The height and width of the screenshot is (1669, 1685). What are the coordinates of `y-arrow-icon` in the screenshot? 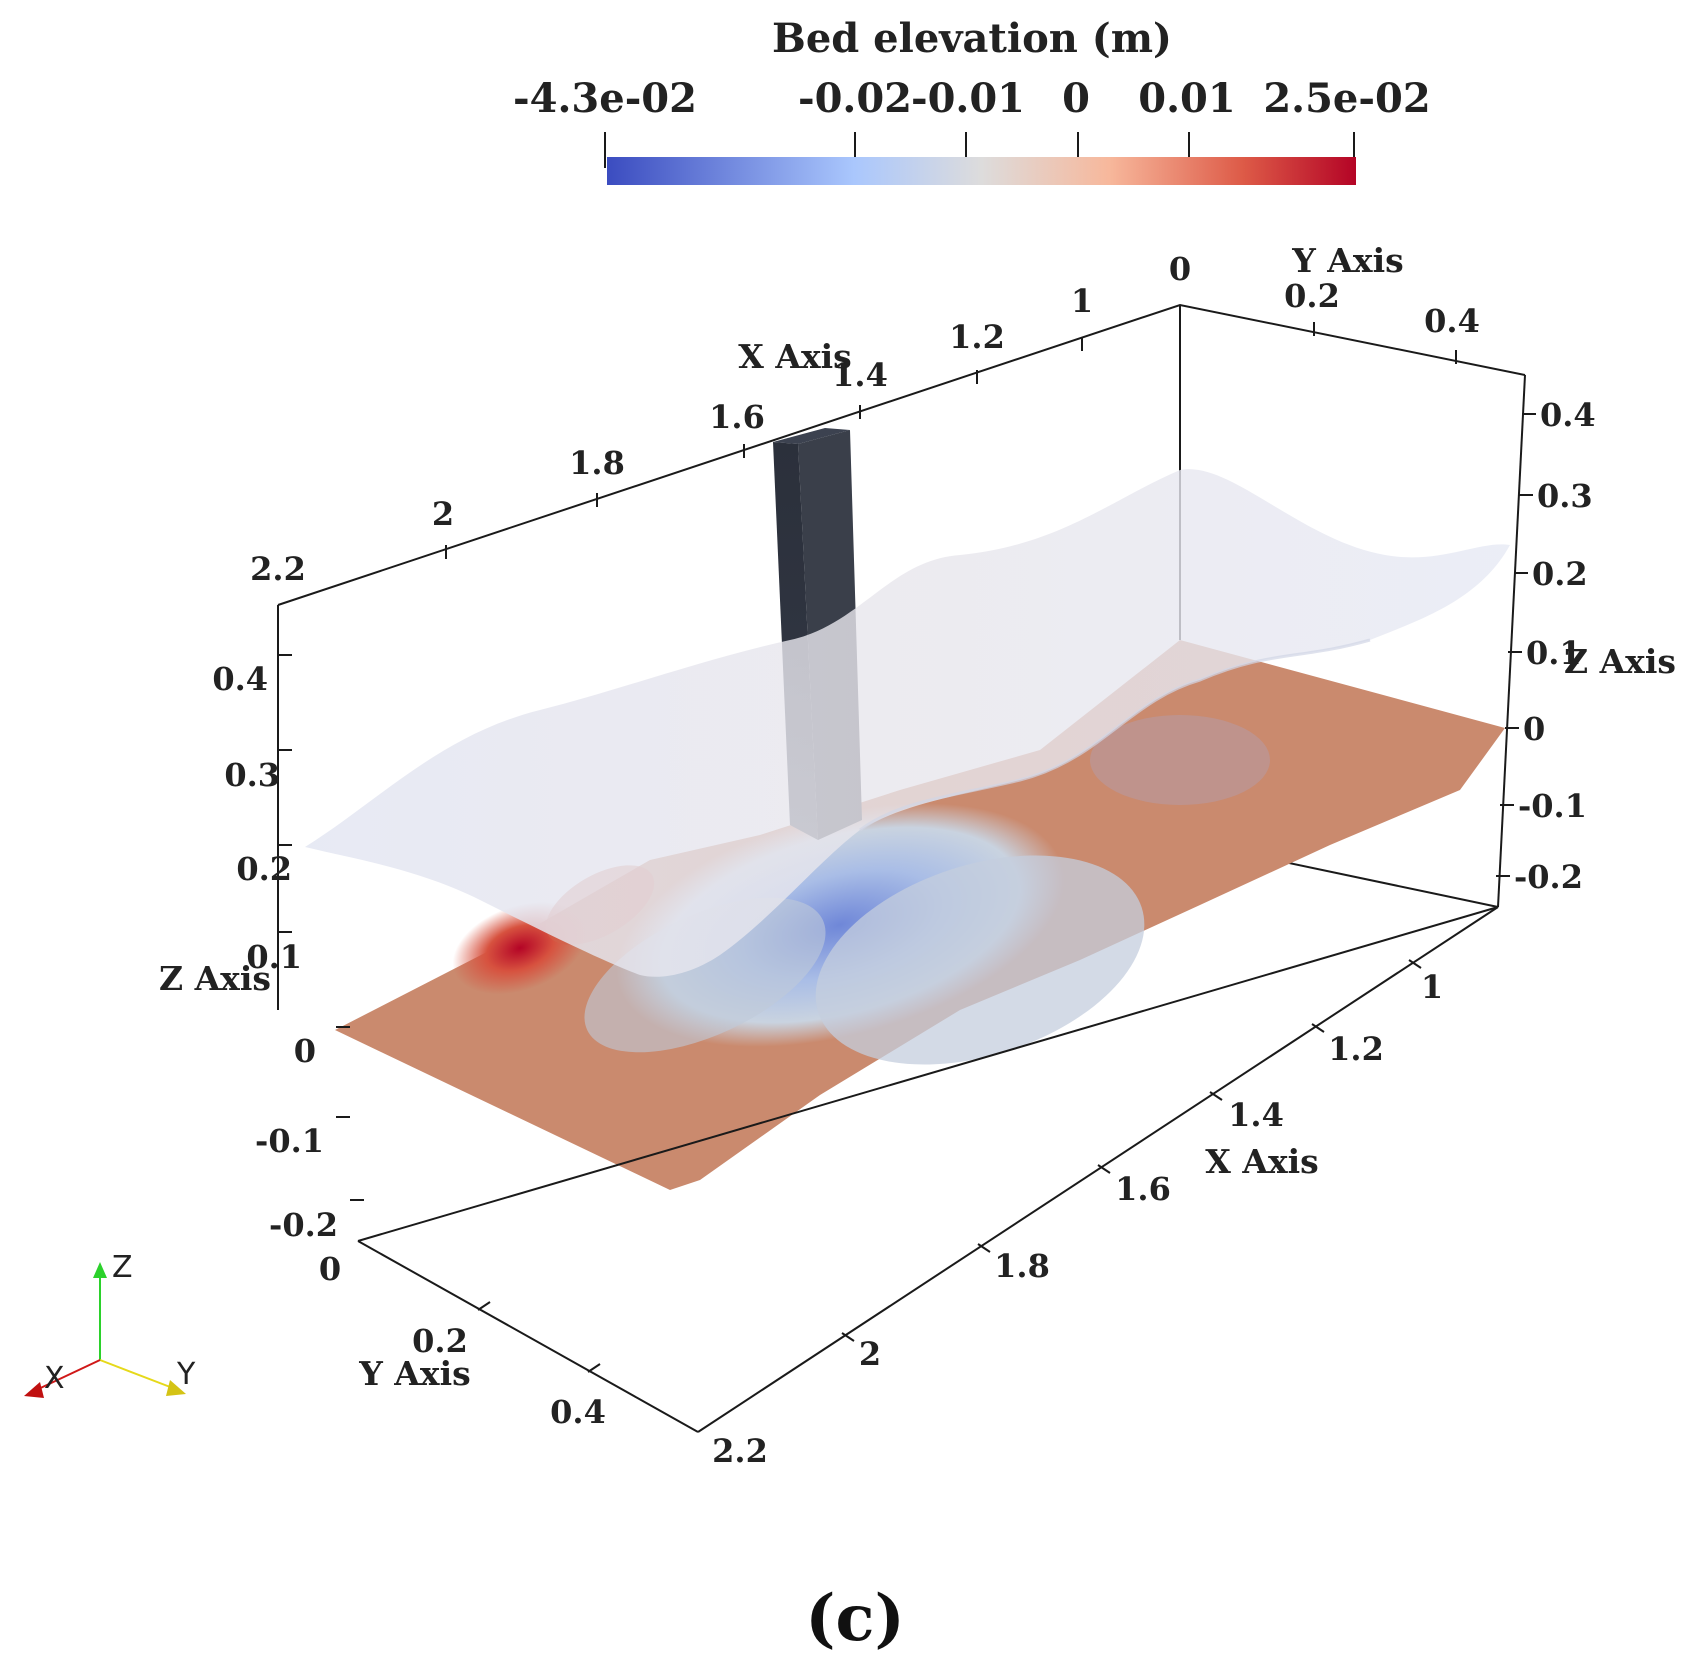 It's located at (176, 1388).